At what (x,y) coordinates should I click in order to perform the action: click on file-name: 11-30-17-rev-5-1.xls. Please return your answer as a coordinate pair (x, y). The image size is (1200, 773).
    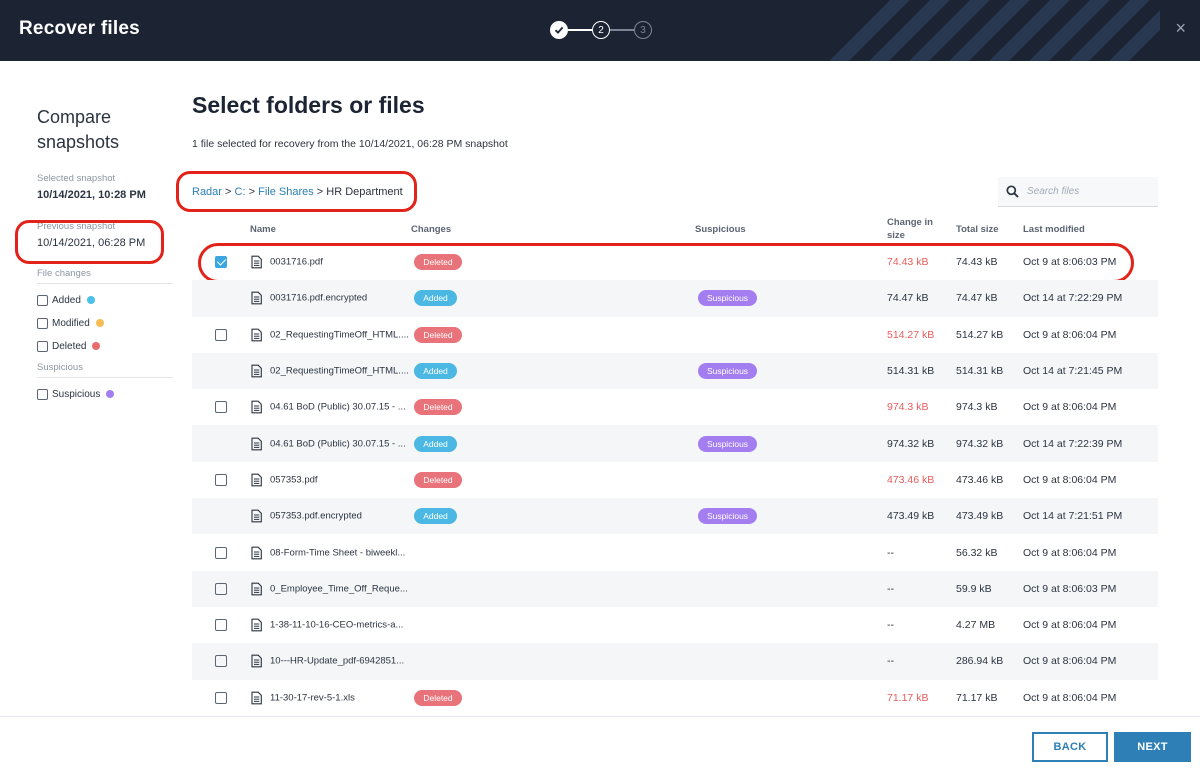
    Looking at the image, I should click on (312, 698).